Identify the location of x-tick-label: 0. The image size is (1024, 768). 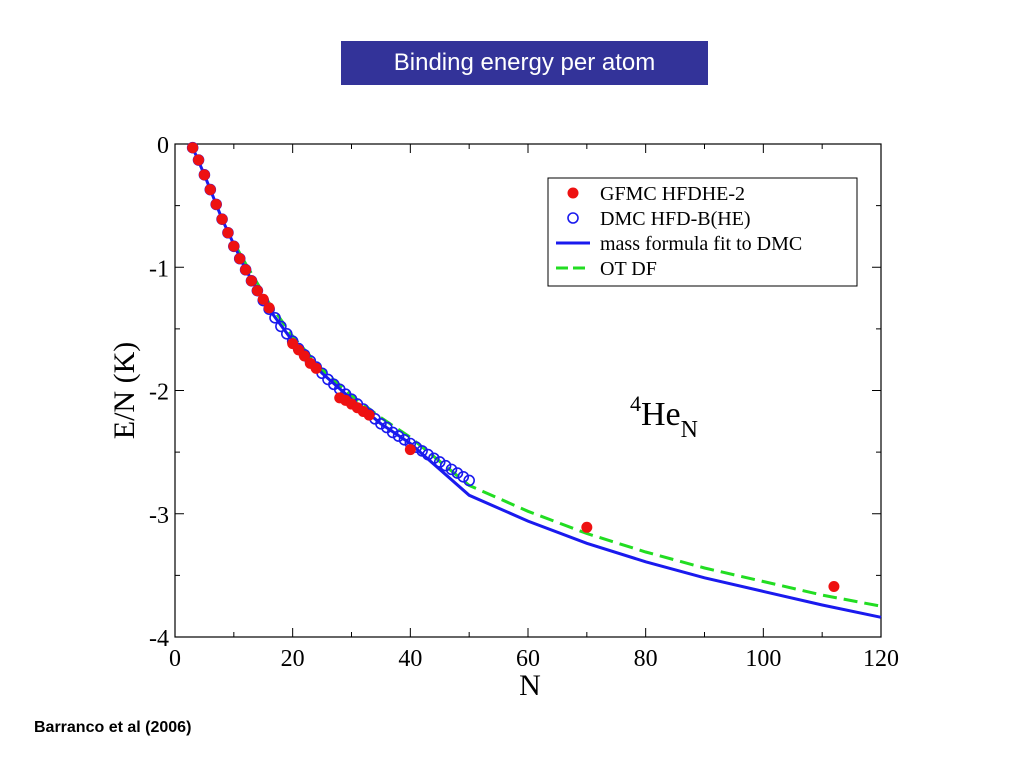
(175, 659).